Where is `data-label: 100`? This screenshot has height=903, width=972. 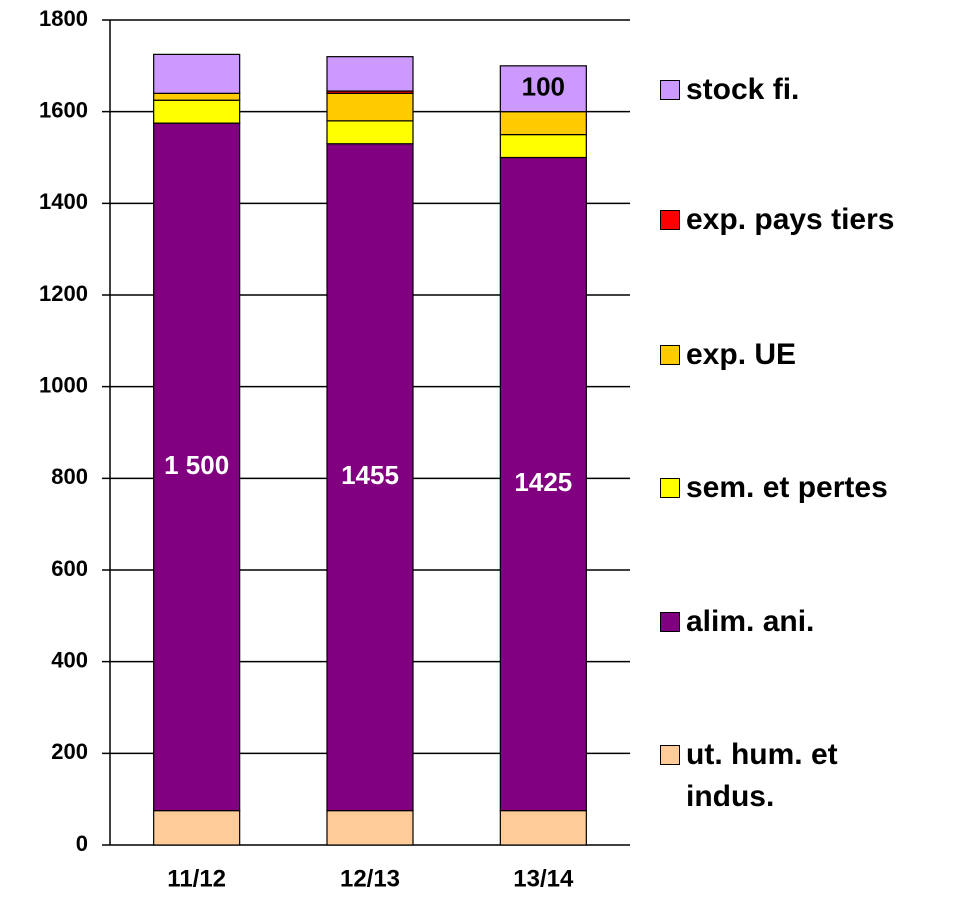
data-label: 100 is located at coordinates (543, 87).